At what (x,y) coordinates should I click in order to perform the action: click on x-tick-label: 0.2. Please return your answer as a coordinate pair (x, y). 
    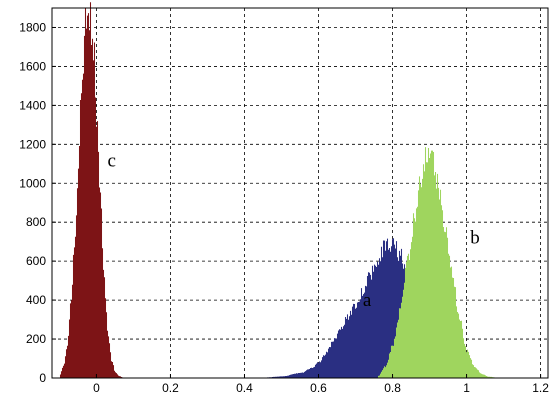
    Looking at the image, I should click on (170, 387).